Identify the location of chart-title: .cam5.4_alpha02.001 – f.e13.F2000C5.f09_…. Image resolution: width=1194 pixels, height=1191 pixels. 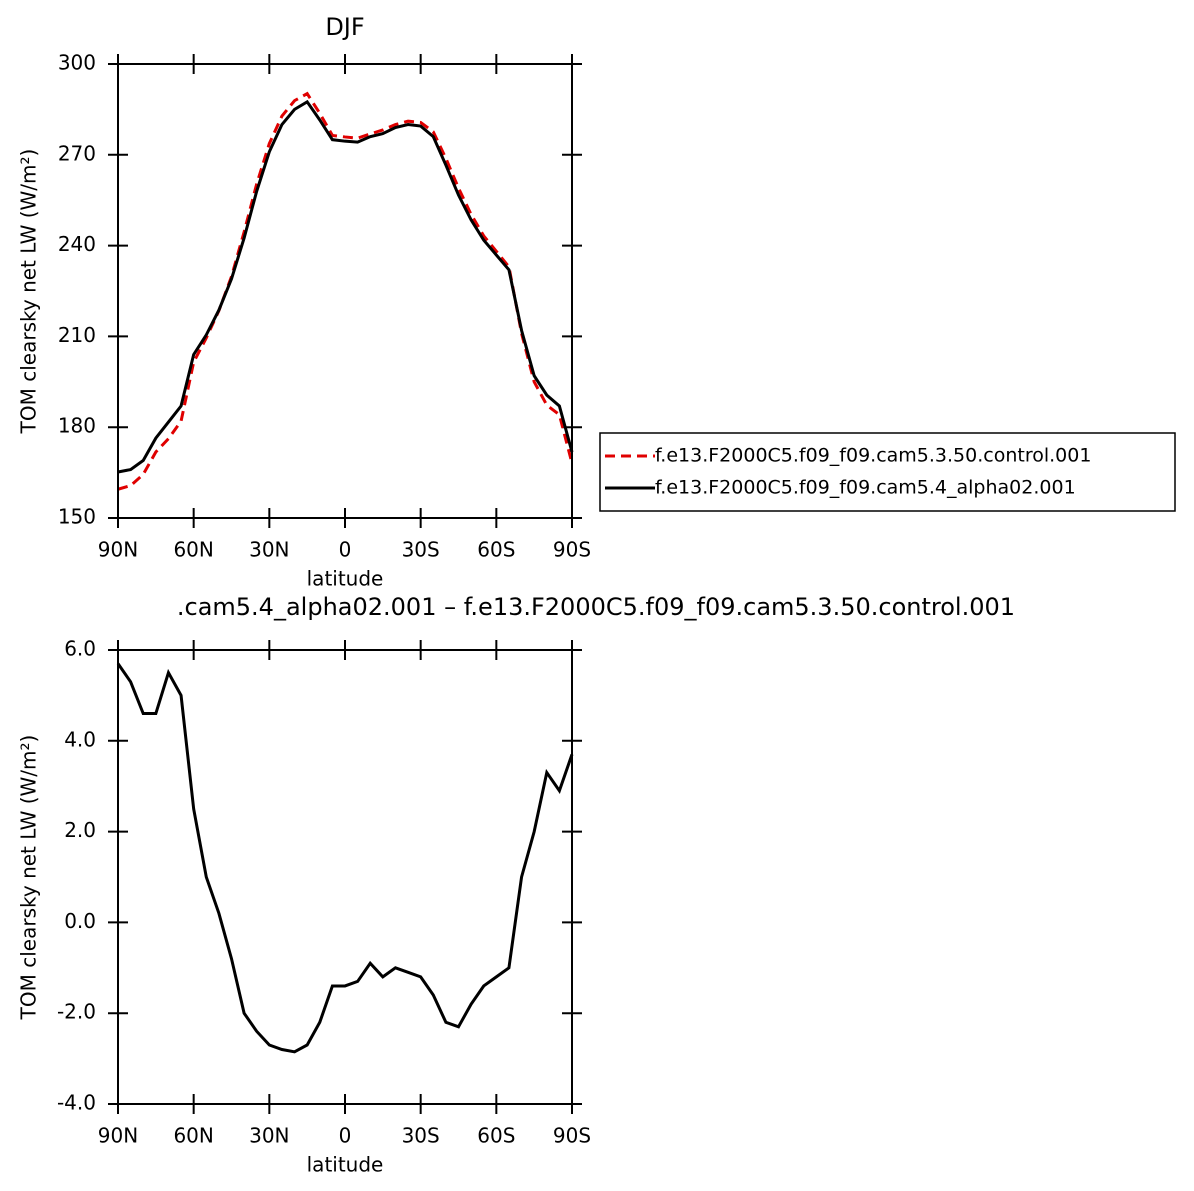
(596, 607).